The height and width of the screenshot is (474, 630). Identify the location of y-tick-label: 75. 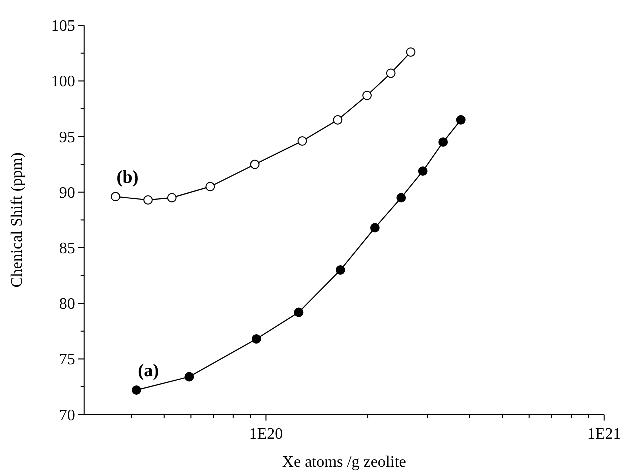
(67, 360).